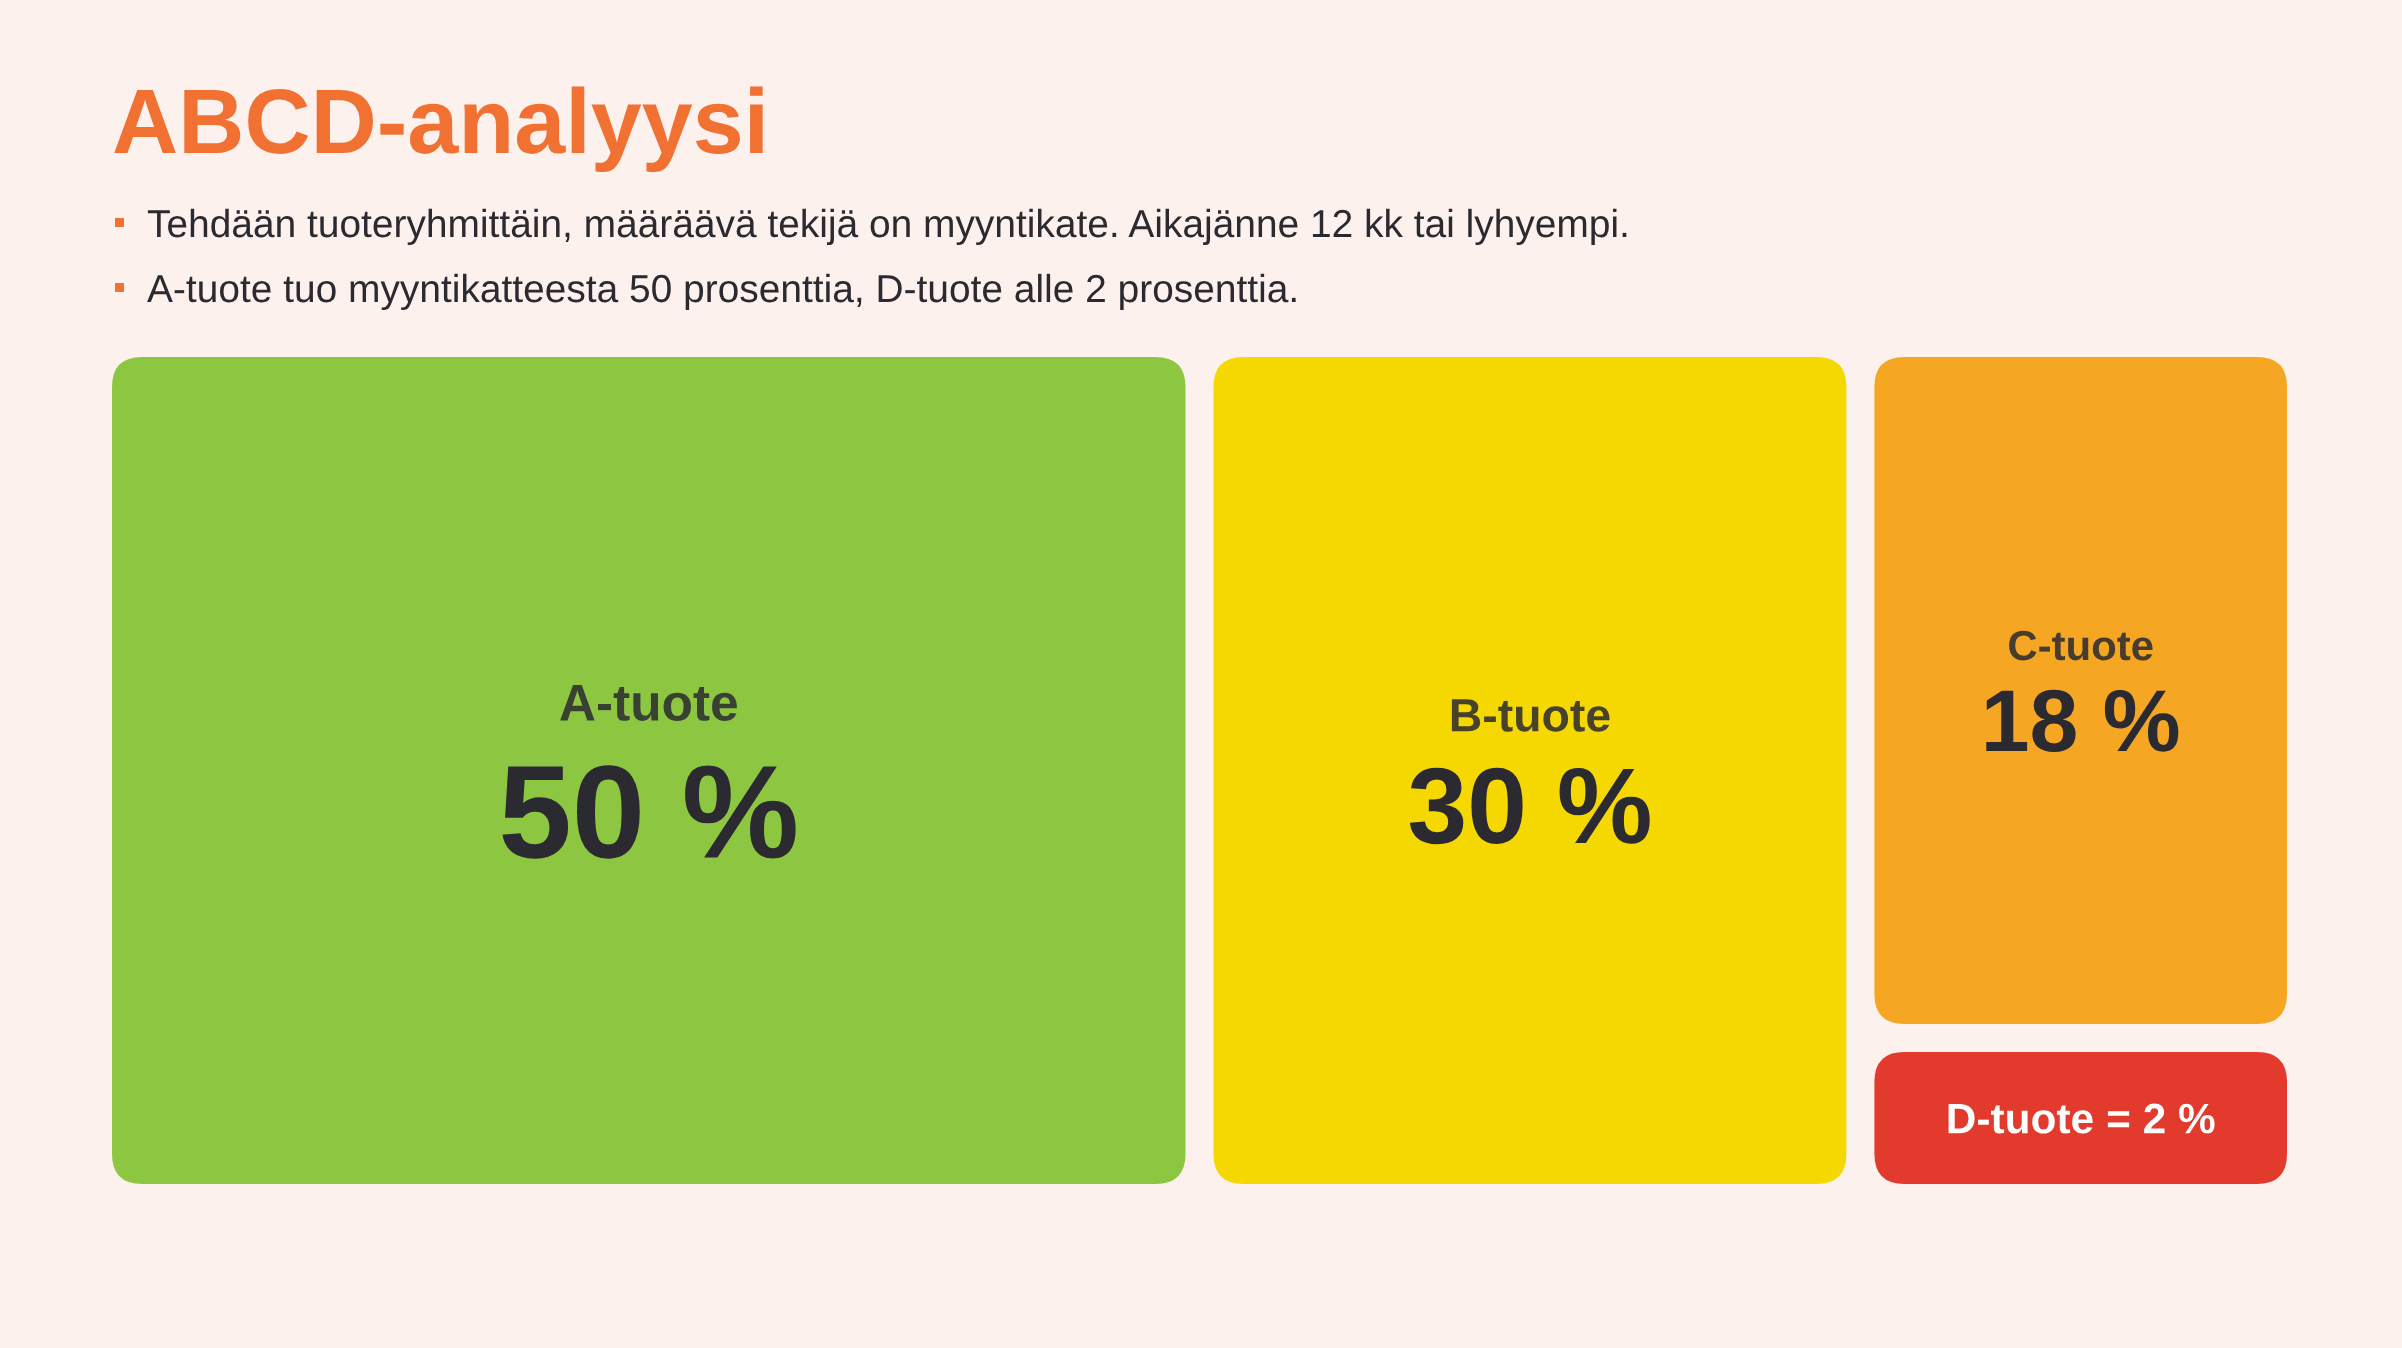 Image resolution: width=2402 pixels, height=1348 pixels. Describe the element at coordinates (887, 227) in the screenshot. I see `text: Tehdään tuoteryhmittäin, määräävä tekijä on myyntikate. Aikajänne 12 kk tai lyhyempi.` at that location.